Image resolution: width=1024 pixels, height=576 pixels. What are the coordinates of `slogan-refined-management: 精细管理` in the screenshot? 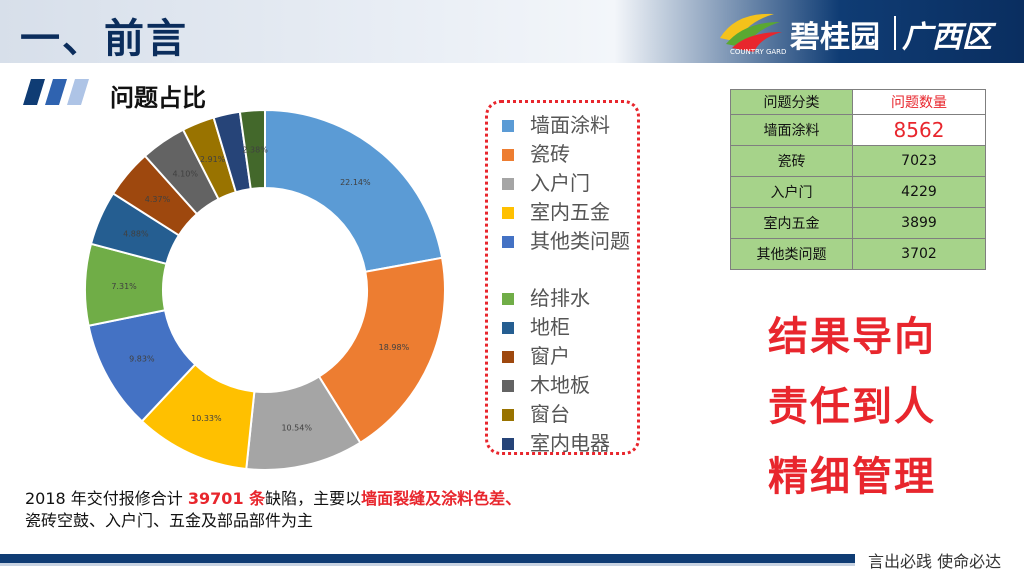 It's located at (852, 477).